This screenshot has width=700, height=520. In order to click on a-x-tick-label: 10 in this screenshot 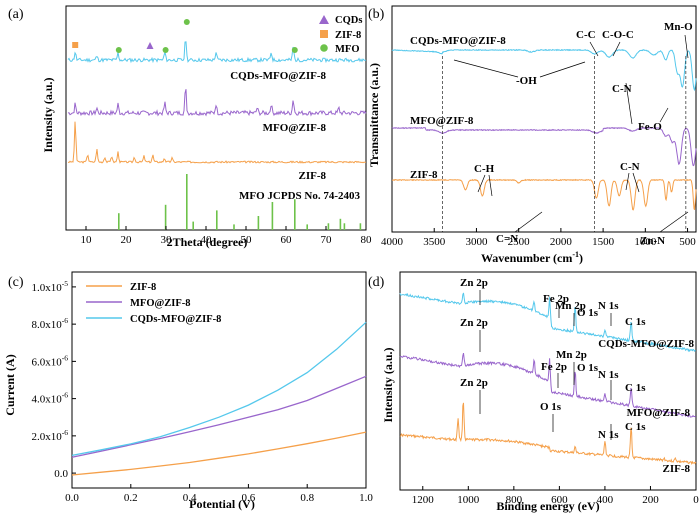, I will do `click(87, 240)`.